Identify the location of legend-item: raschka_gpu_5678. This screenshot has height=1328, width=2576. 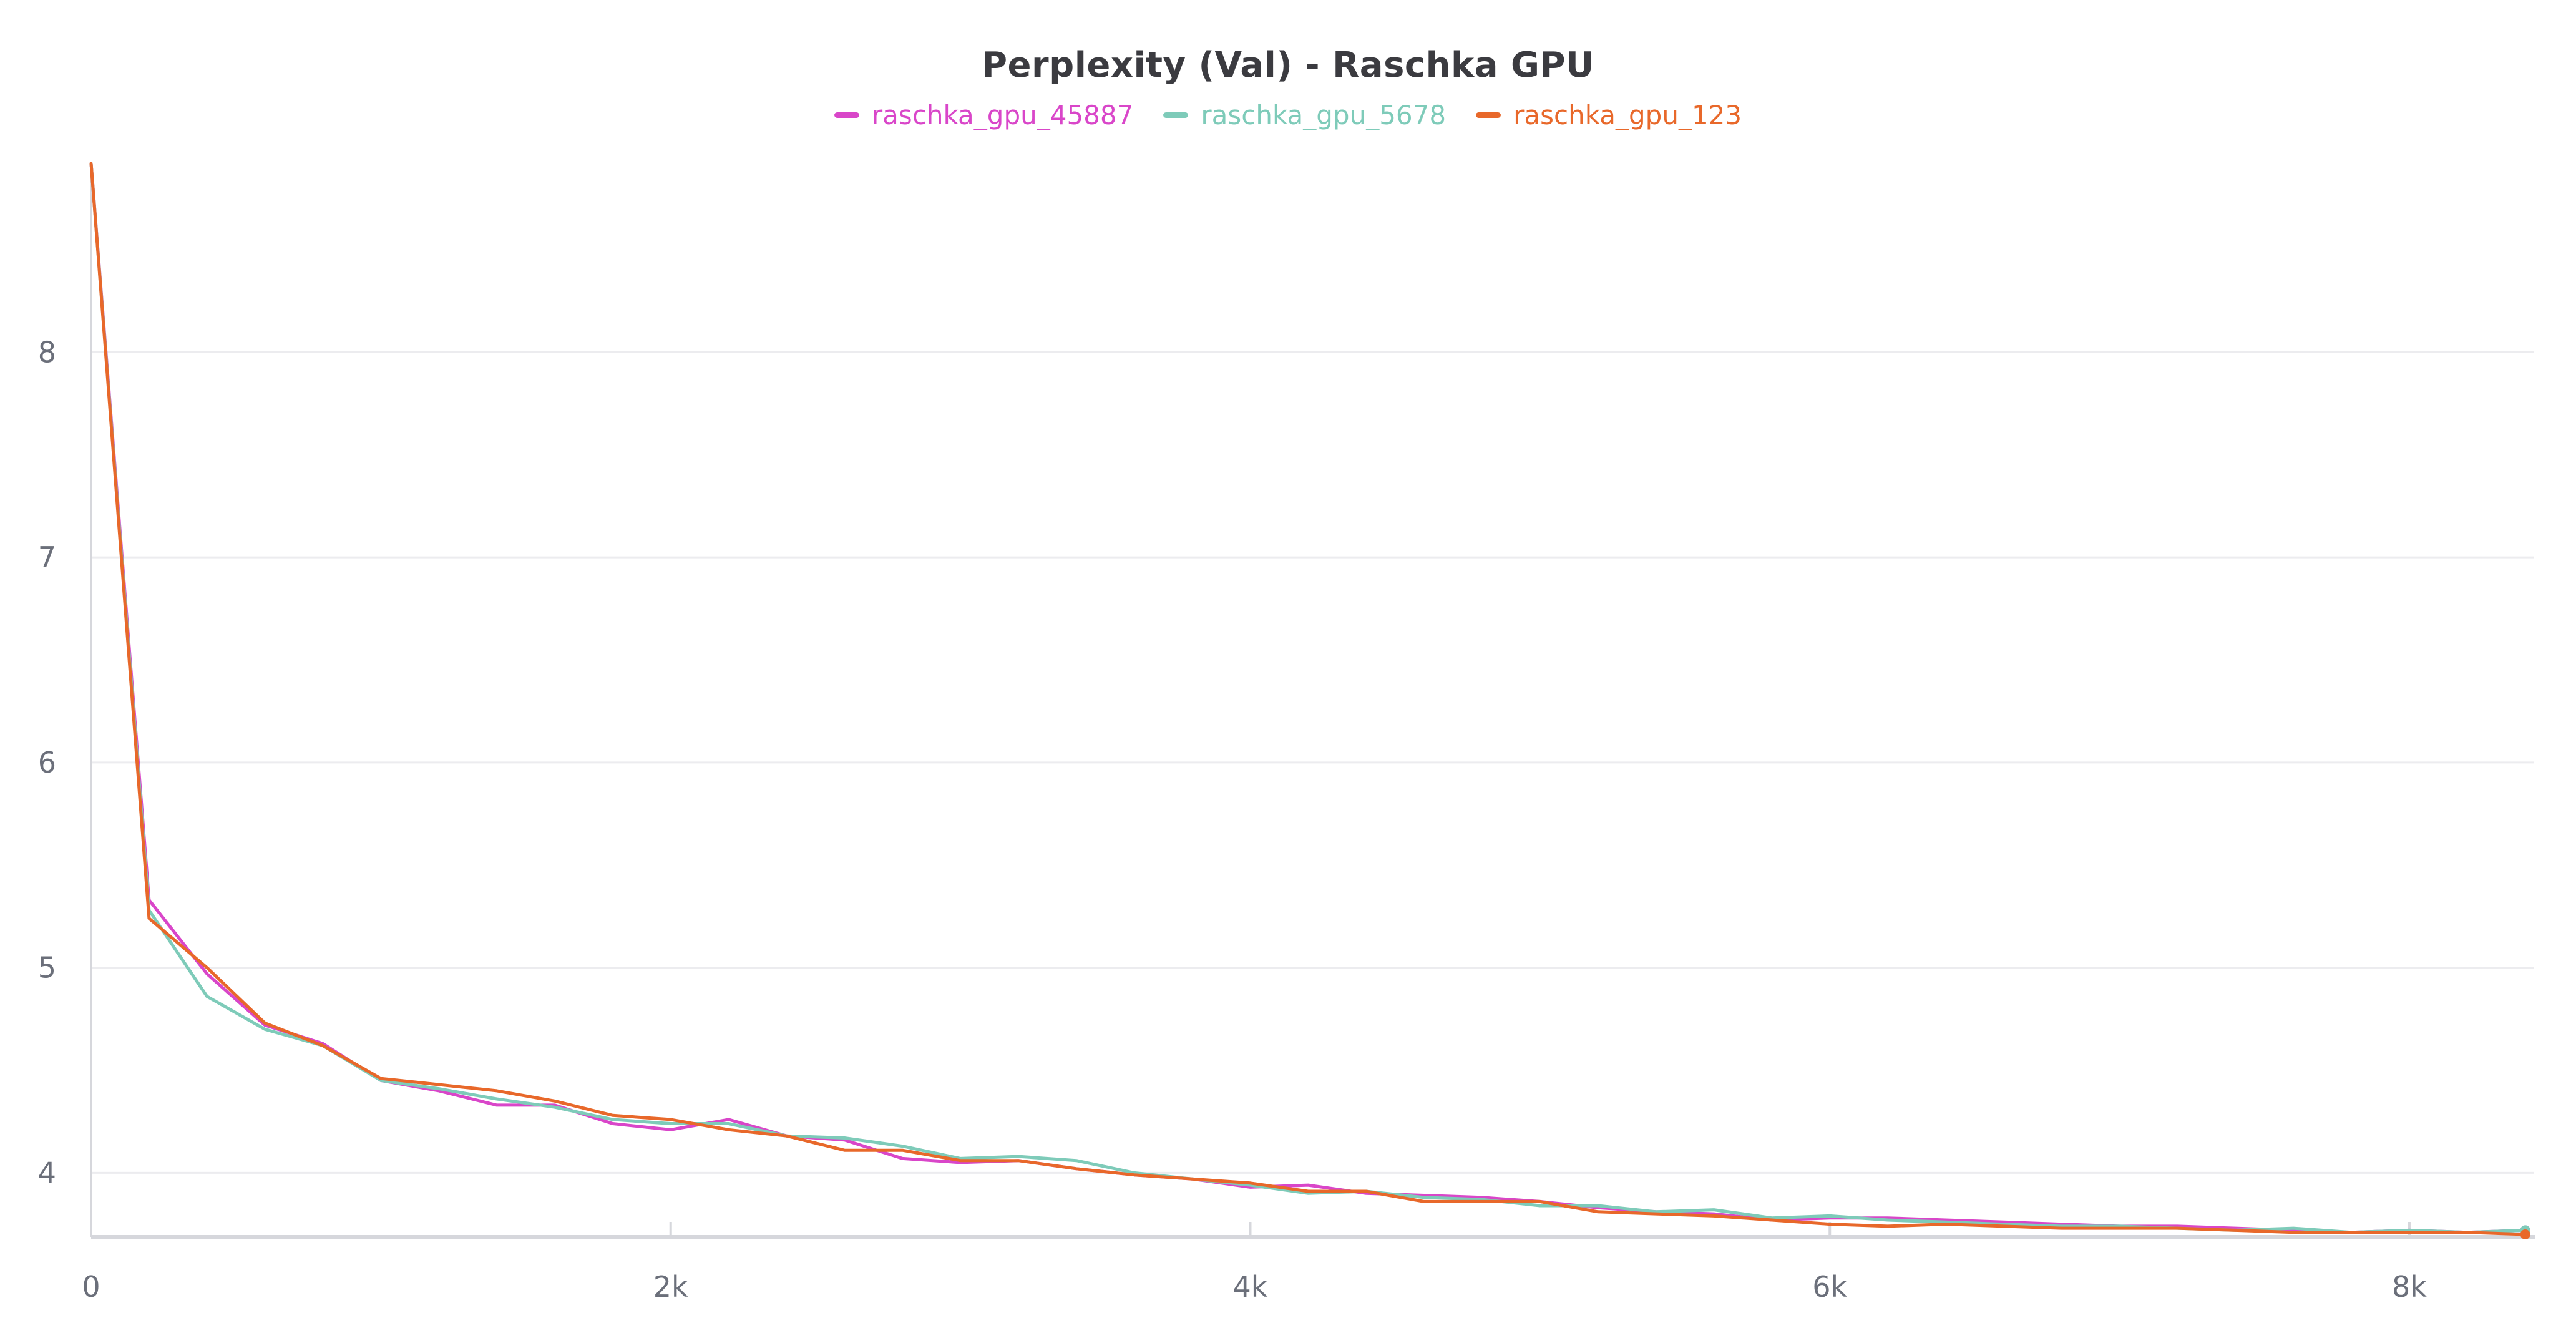
(1304, 115).